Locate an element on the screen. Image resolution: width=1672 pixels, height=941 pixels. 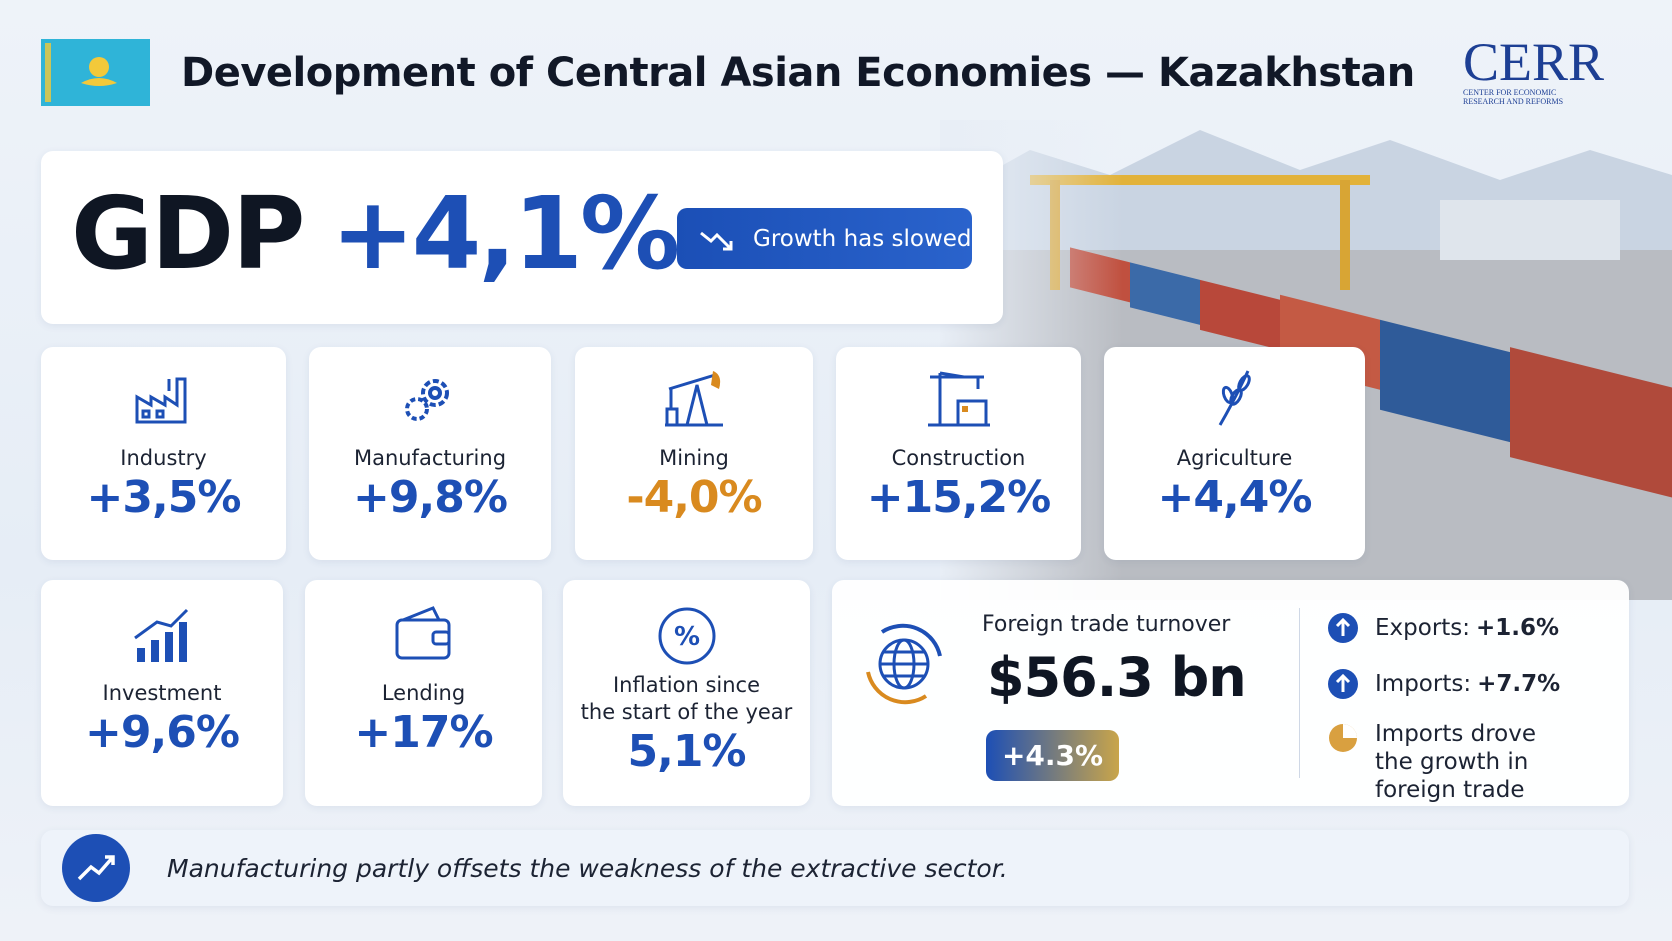
gear-icon is located at coordinates (427, 400).